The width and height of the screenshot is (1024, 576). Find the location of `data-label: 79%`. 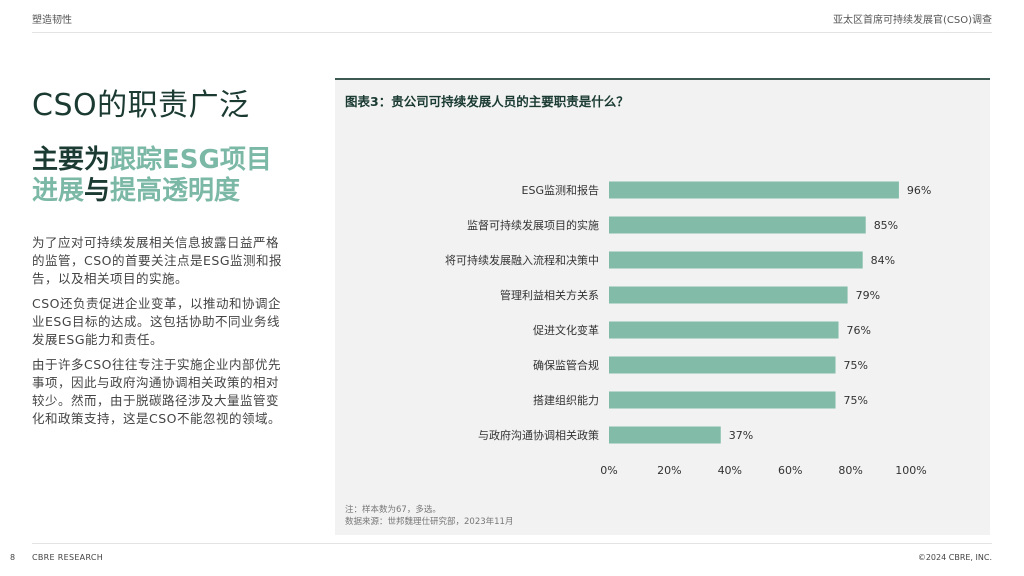

data-label: 79% is located at coordinates (868, 295).